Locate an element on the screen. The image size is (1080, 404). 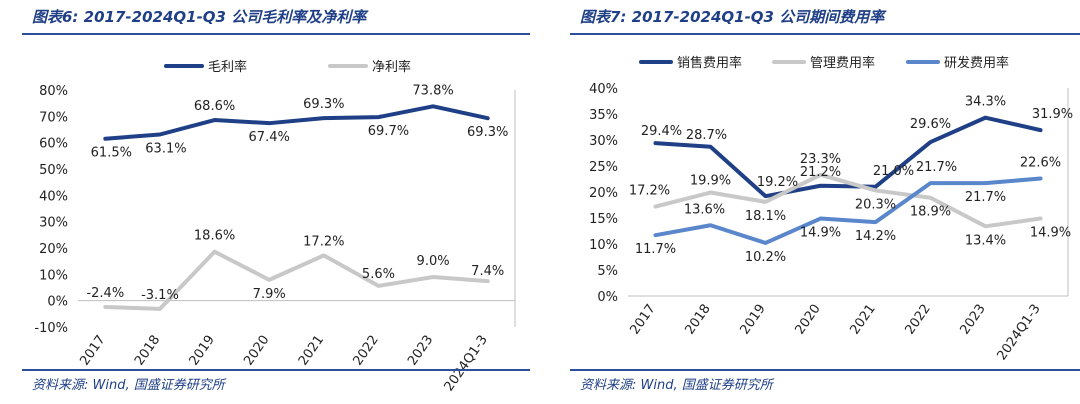
y-tick-label: -10% is located at coordinates (51, 328).